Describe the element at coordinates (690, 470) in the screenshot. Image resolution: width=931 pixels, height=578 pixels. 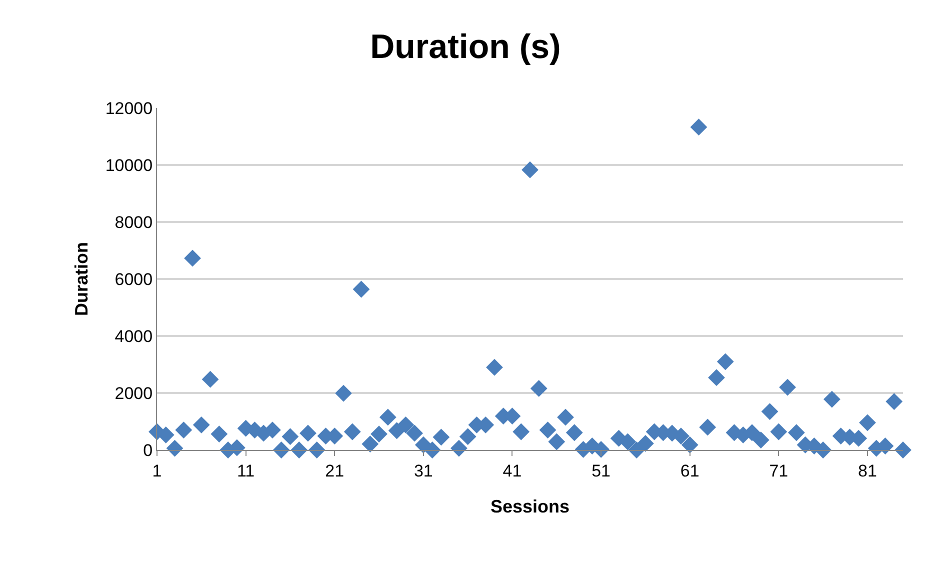
I see `x-tick-label: 61` at that location.